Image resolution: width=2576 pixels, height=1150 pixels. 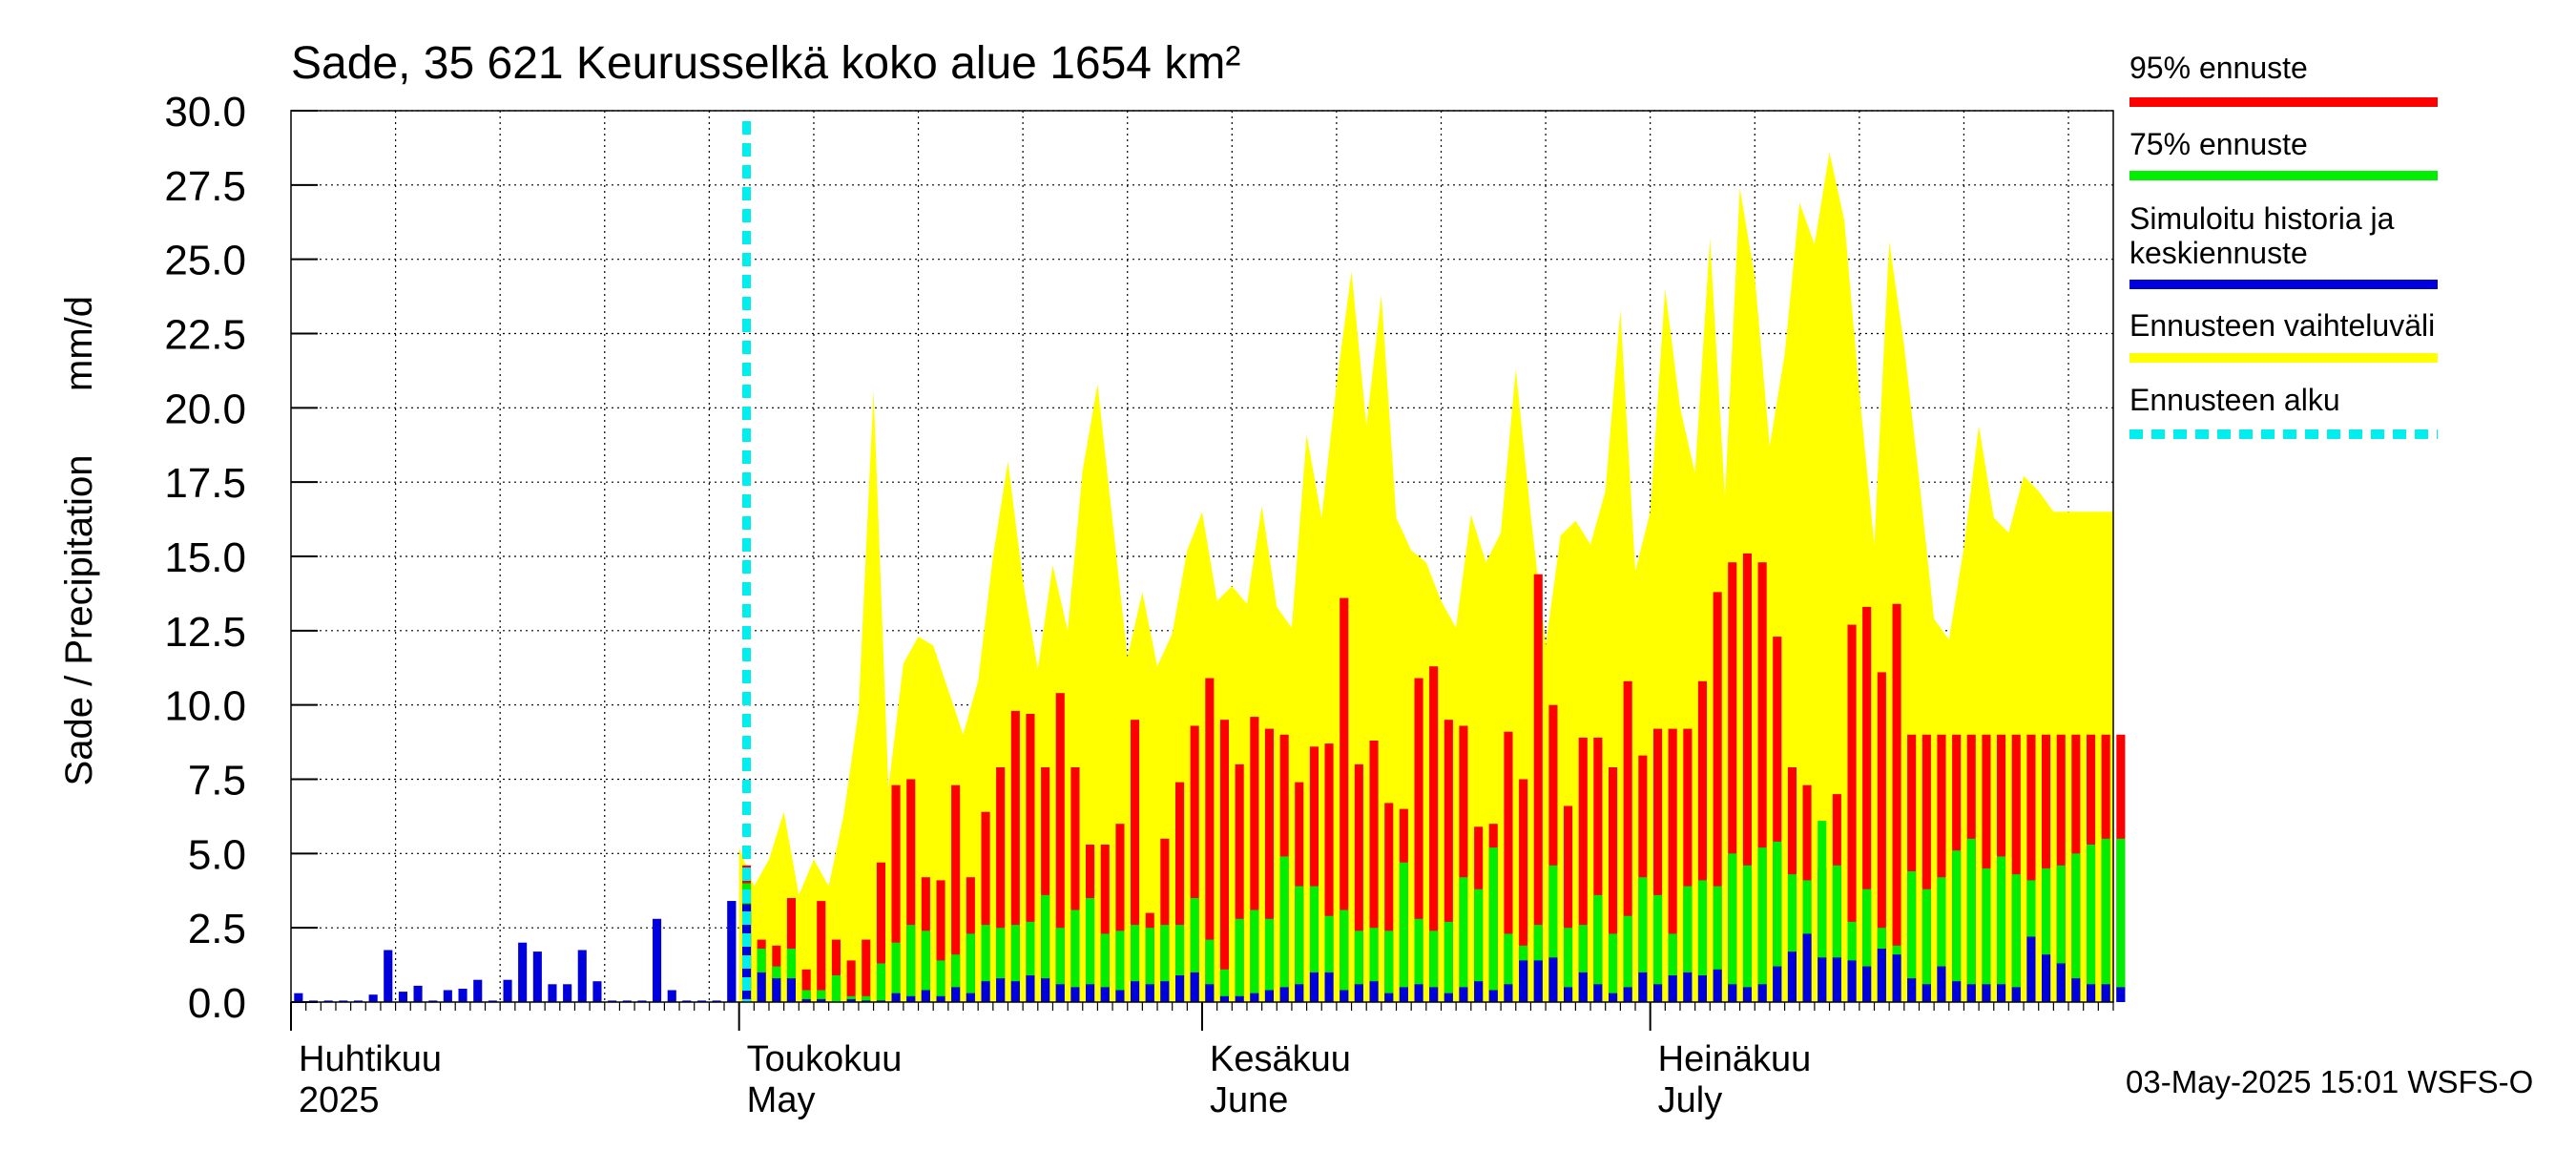 What do you see at coordinates (1690, 1100) in the screenshot?
I see `month-label-en: July` at bounding box center [1690, 1100].